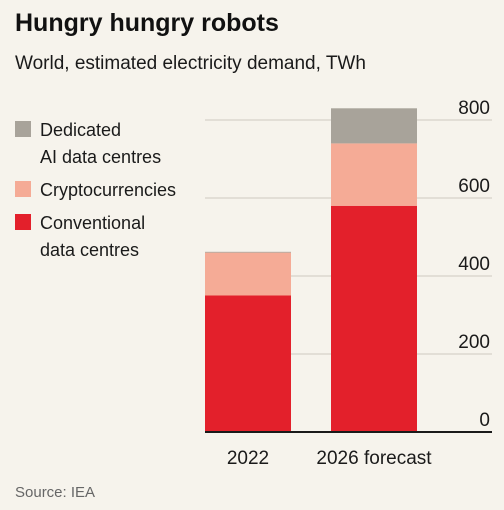 The width and height of the screenshot is (504, 510). I want to click on legend-swatch-dedicated-ai-data-centres, so click(23, 129).